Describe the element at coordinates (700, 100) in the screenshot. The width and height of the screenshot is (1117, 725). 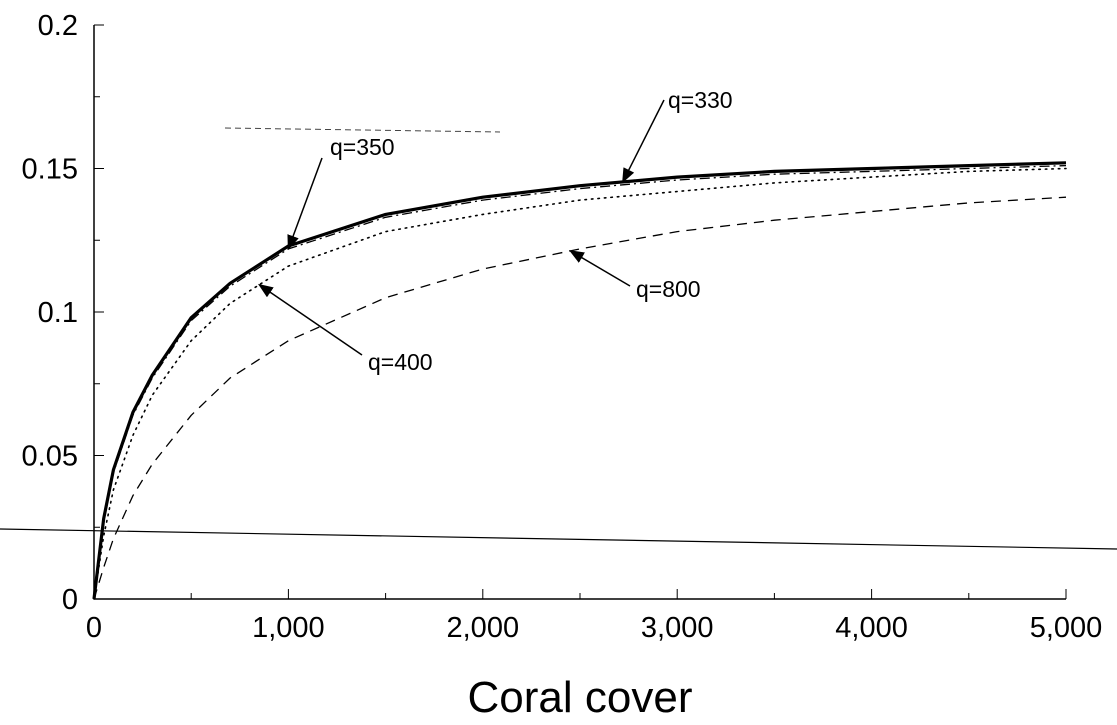
I see `annotation-label: q=330` at that location.